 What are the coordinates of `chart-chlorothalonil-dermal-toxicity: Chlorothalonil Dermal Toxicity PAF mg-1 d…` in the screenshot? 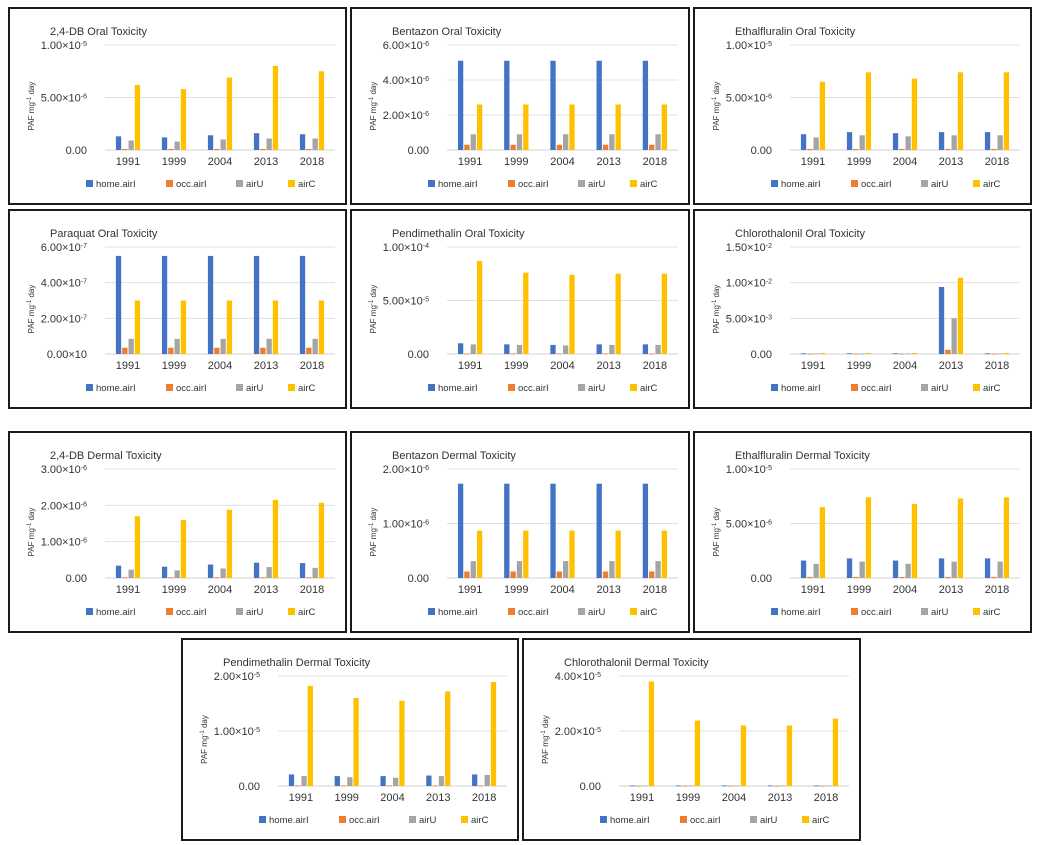 It's located at (691, 739).